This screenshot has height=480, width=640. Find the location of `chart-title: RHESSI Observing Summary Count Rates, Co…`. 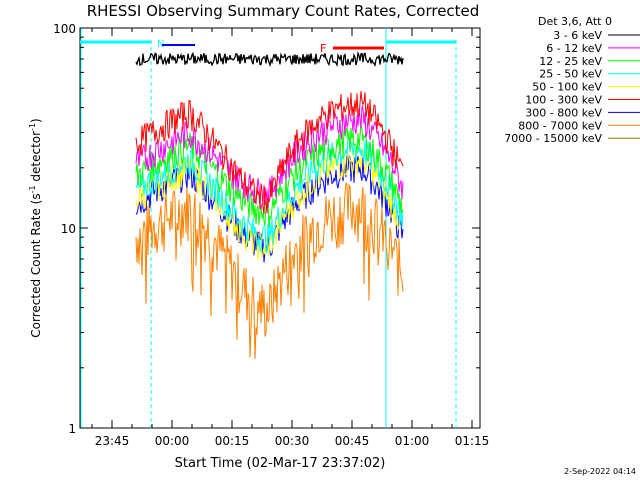

chart-title: RHESSI Observing Summary Count Rates, Co… is located at coordinates (283, 11).